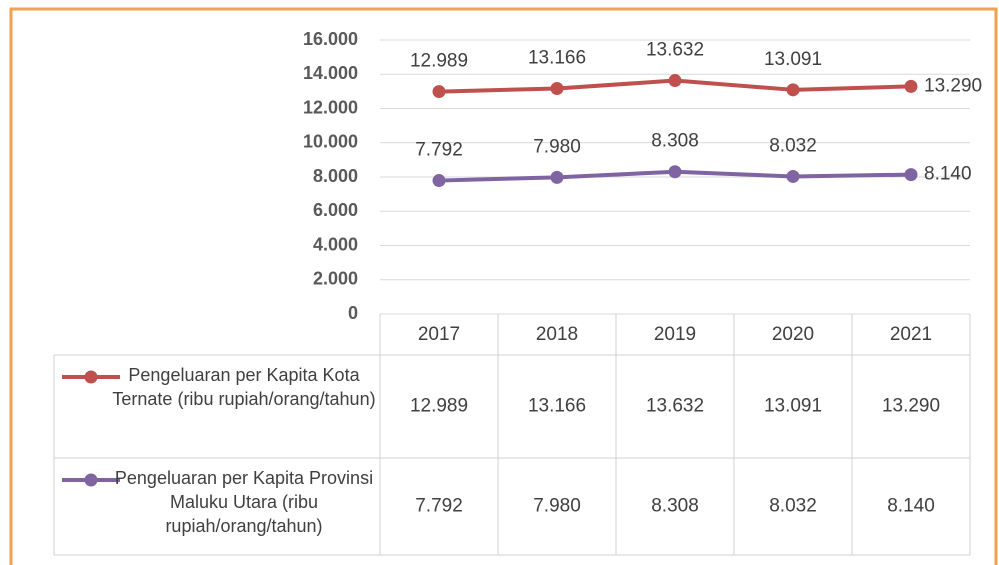 The height and width of the screenshot is (565, 999). Describe the element at coordinates (439, 61) in the screenshot. I see `data-label: 12.989` at that location.